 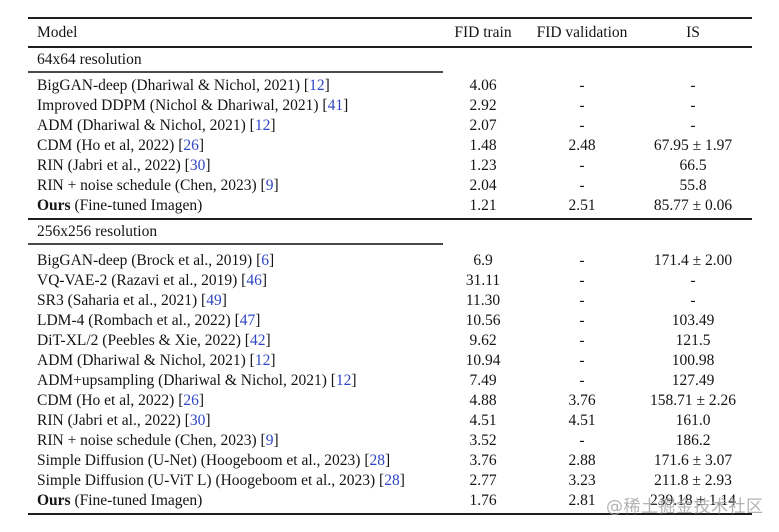 I want to click on fid-train-value: 10.94, so click(x=483, y=360).